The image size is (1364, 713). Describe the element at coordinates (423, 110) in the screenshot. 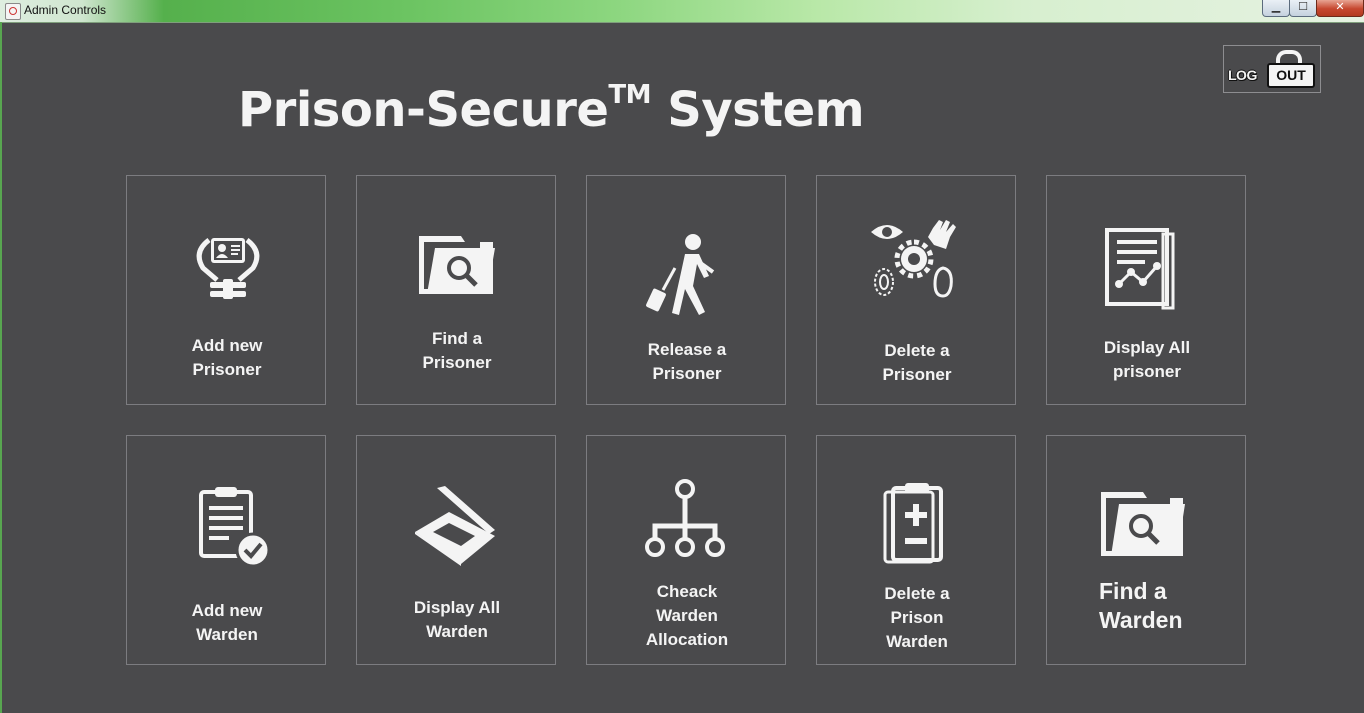

I see `title-main: Prison-Secure` at that location.